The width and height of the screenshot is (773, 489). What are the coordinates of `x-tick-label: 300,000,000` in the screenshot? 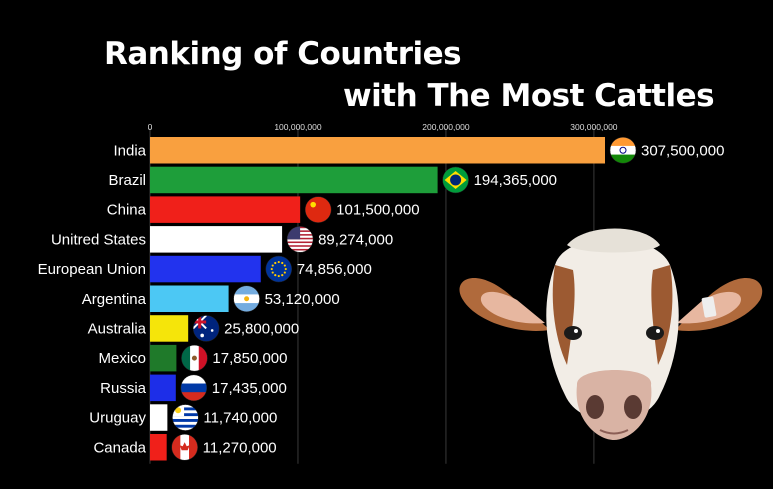 It's located at (594, 127).